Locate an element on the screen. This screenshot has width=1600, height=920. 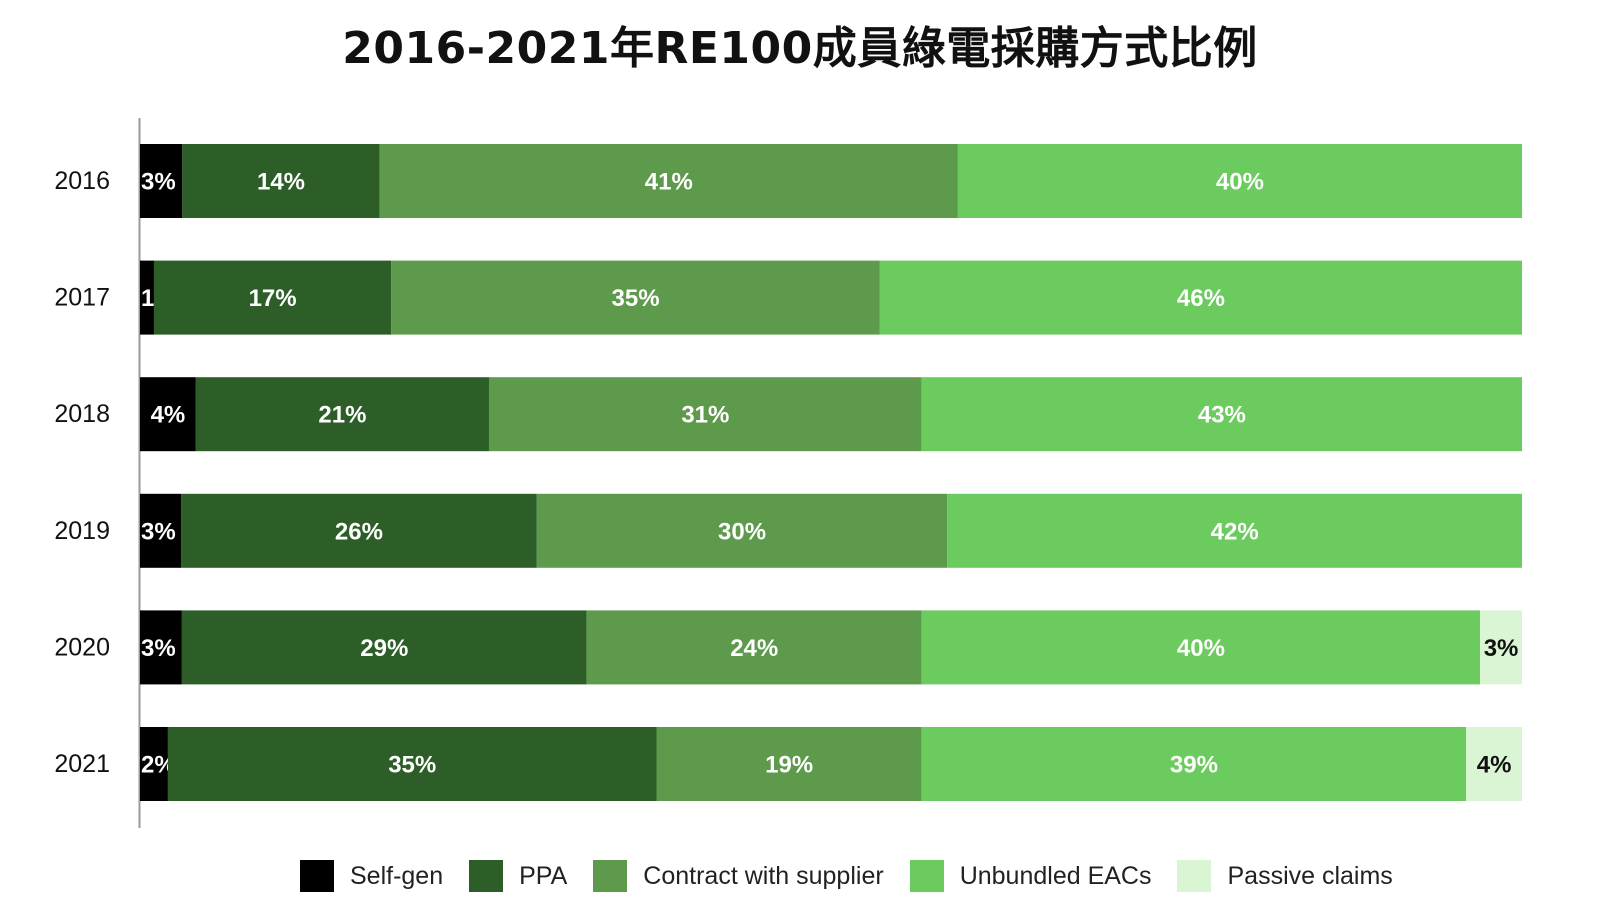
data-label-2019-self-gen: 3% is located at coordinates (158, 531).